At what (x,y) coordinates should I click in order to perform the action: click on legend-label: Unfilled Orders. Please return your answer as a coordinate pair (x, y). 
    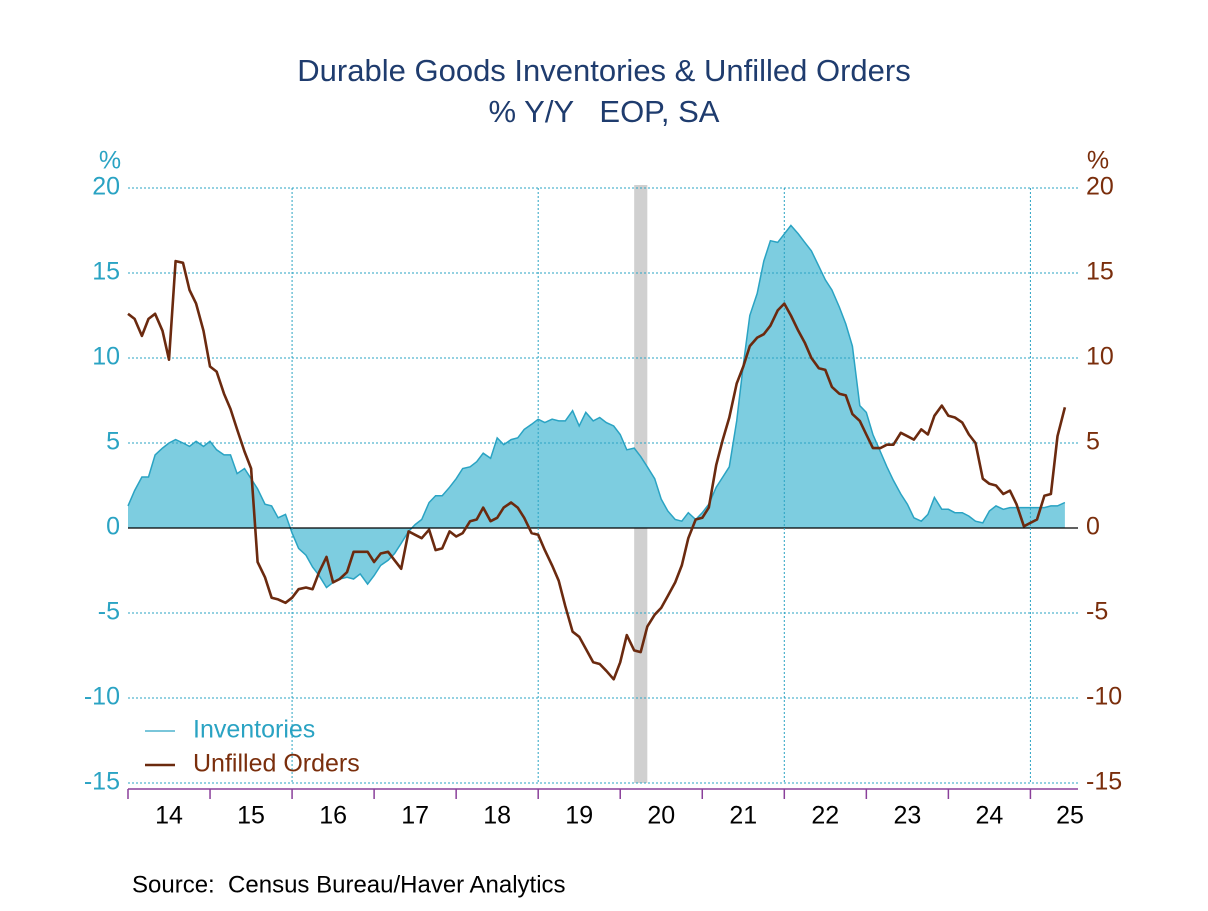
    Looking at the image, I should click on (276, 764).